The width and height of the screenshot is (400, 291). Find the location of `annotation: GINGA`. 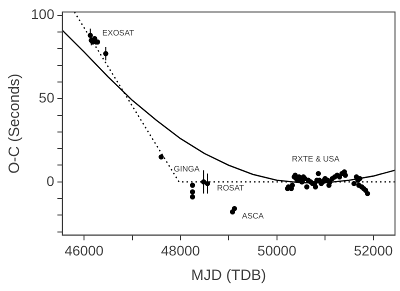

annotation: GINGA is located at coordinates (187, 169).